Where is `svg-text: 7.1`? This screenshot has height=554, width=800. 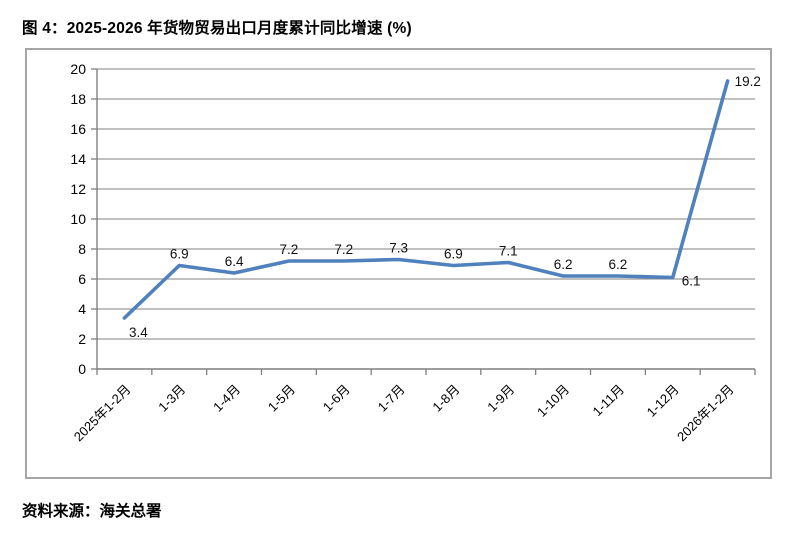
svg-text: 7.1 is located at coordinates (508, 251).